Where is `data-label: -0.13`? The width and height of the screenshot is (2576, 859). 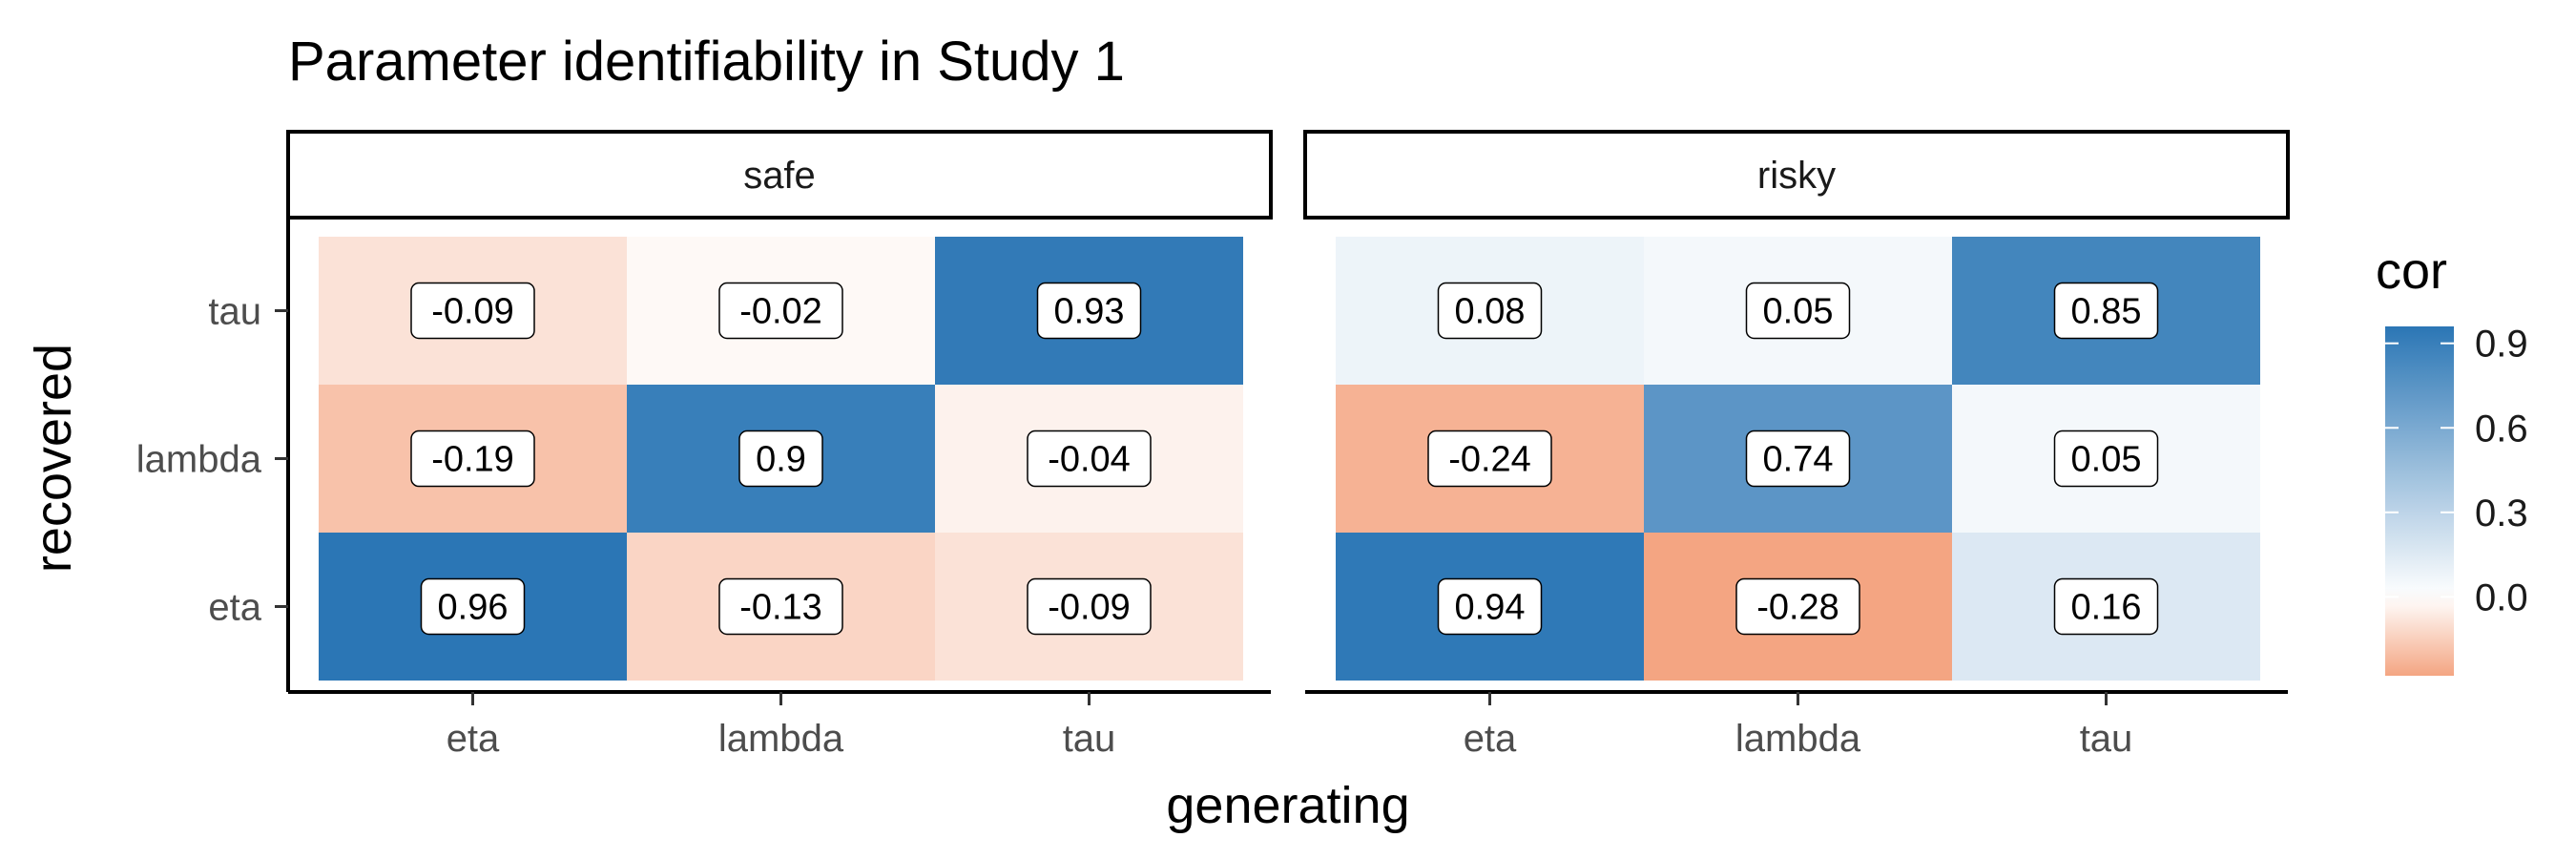 data-label: -0.13 is located at coordinates (780, 608).